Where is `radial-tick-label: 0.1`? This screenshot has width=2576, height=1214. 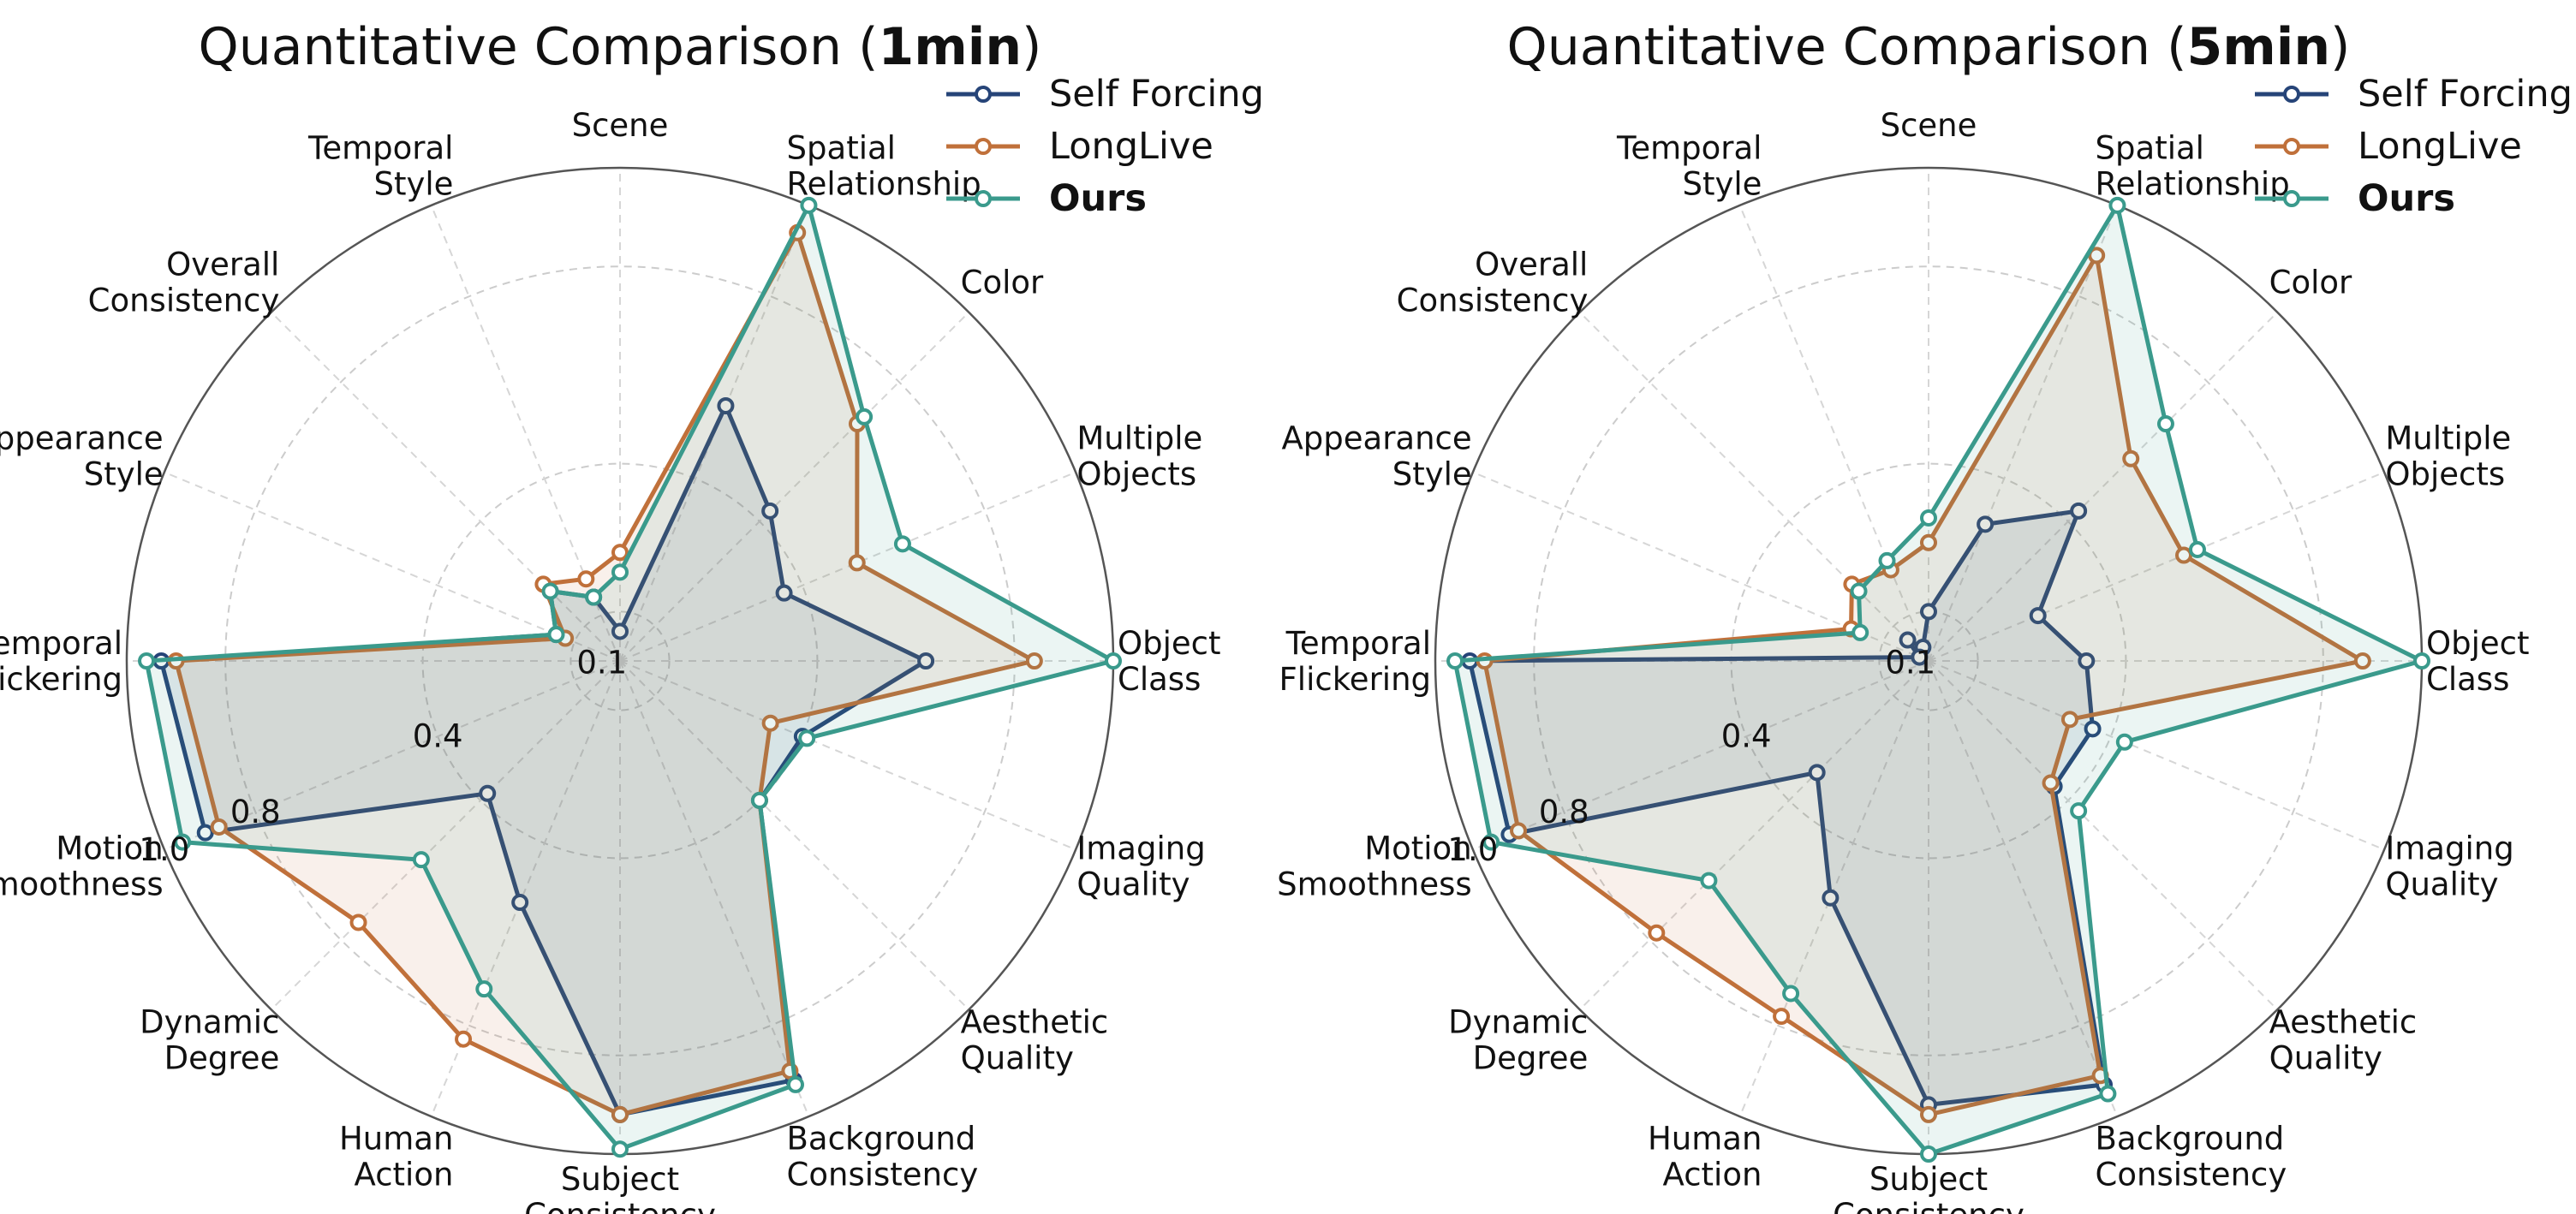 radial-tick-label: 0.1 is located at coordinates (1910, 663).